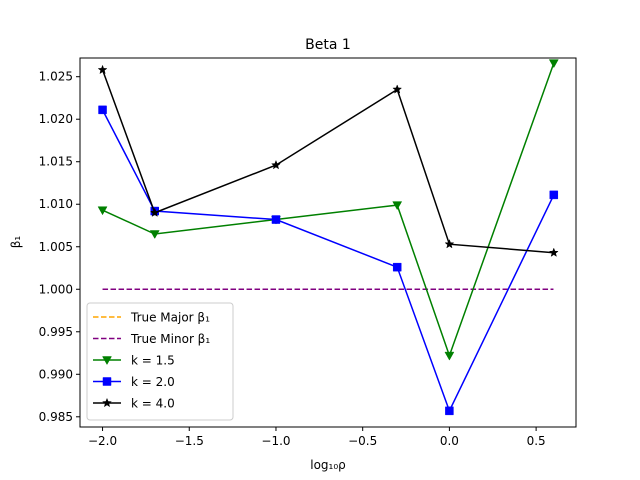  I want to click on y-tick-label: 1.010, so click(56, 204).